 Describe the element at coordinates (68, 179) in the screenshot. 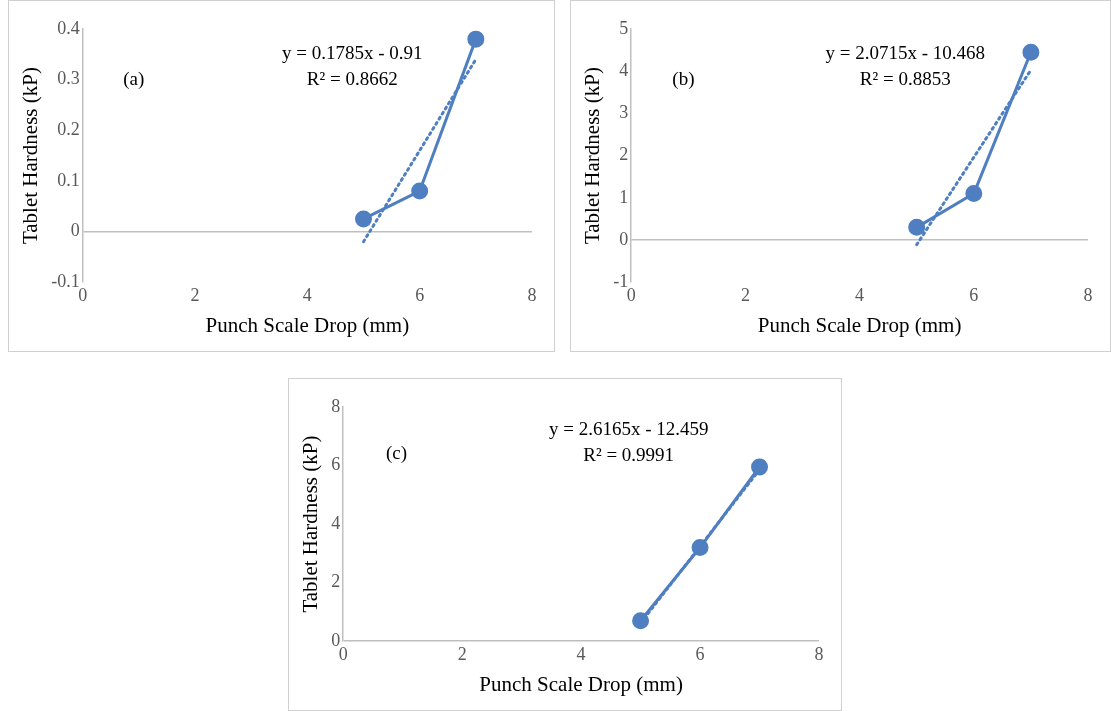

I see `y-tick-label: 0.1` at that location.